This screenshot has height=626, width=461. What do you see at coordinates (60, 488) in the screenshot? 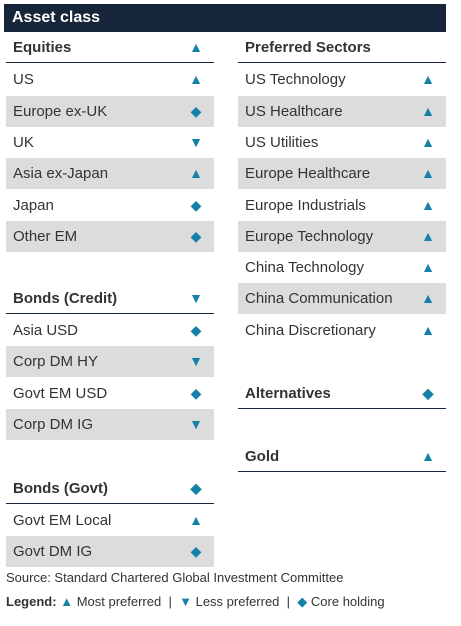
I see `section-label: Bonds (Govt)` at bounding box center [60, 488].